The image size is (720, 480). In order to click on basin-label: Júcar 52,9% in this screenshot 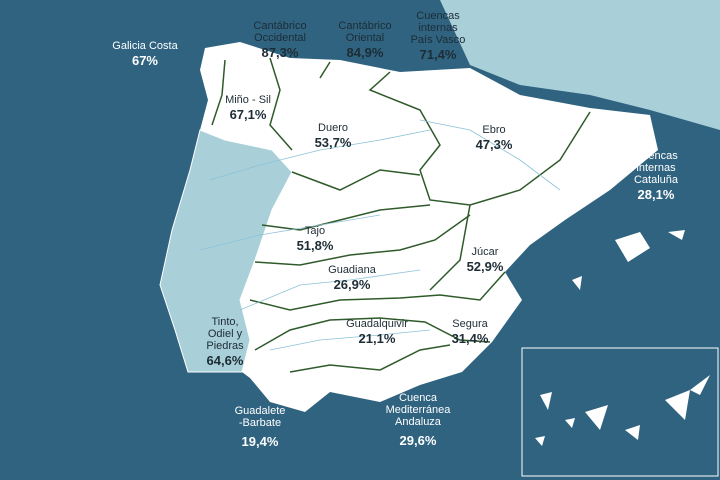, I will do `click(485, 260)`.